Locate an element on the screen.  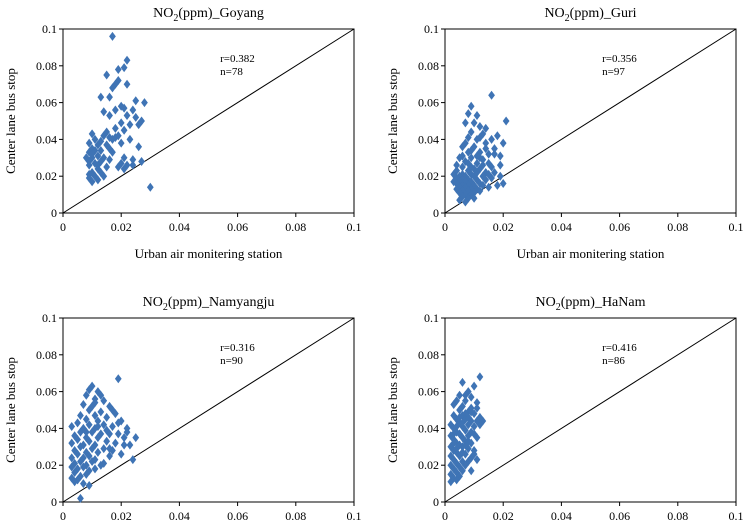
chart-title-suffix: (ppm)_Namyangju is located at coordinates (221, 302).